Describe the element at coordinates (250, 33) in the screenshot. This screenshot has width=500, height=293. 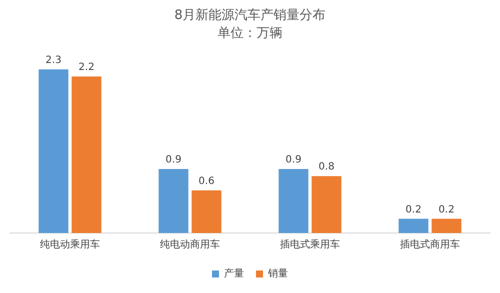
I see `chart-subtitle: 单位：万辆` at that location.